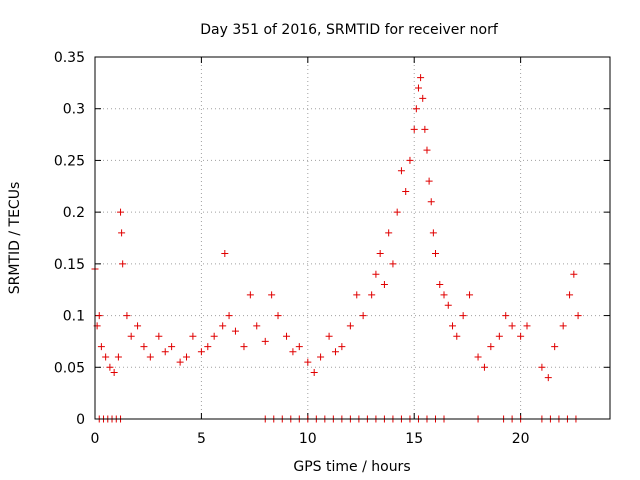  I want to click on y-tick-label: 0.1, so click(74, 317).